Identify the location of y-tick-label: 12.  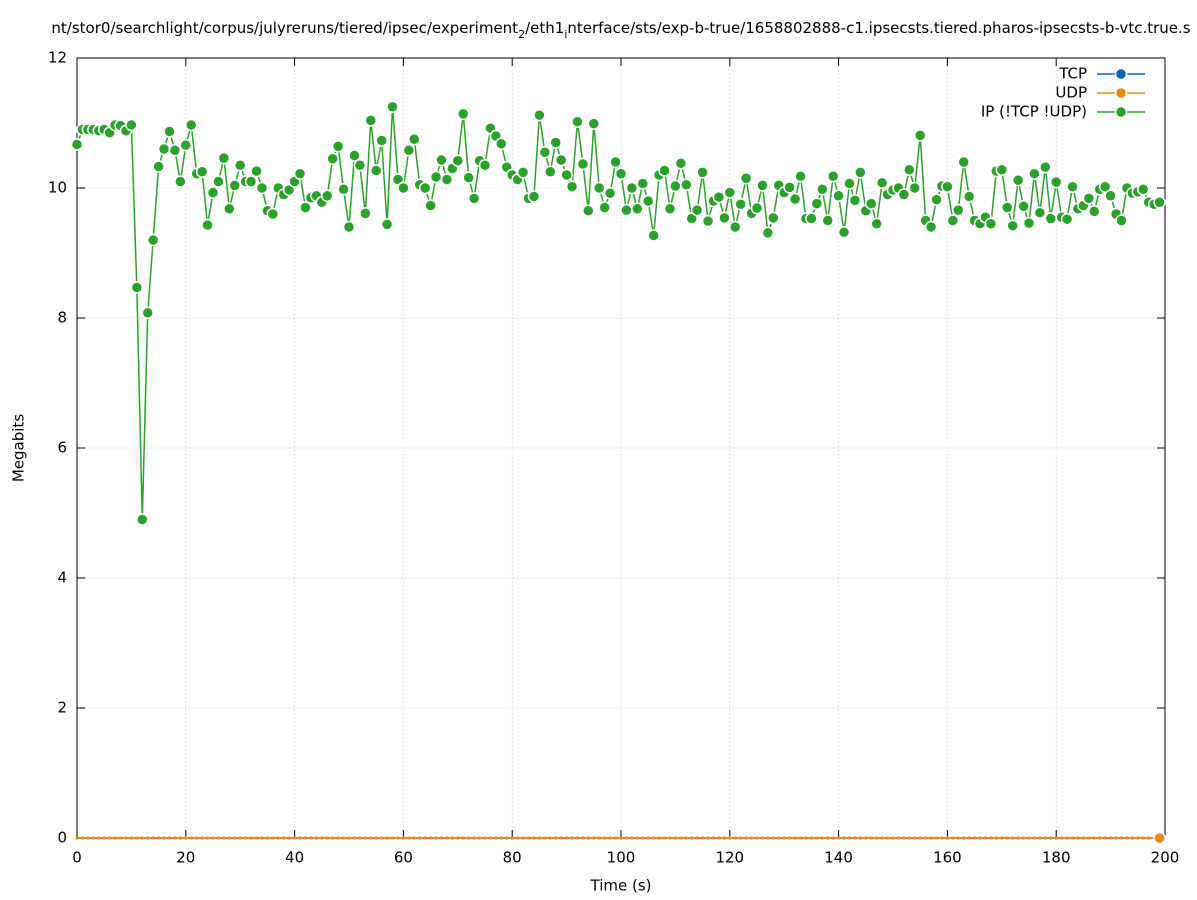
(57, 58).